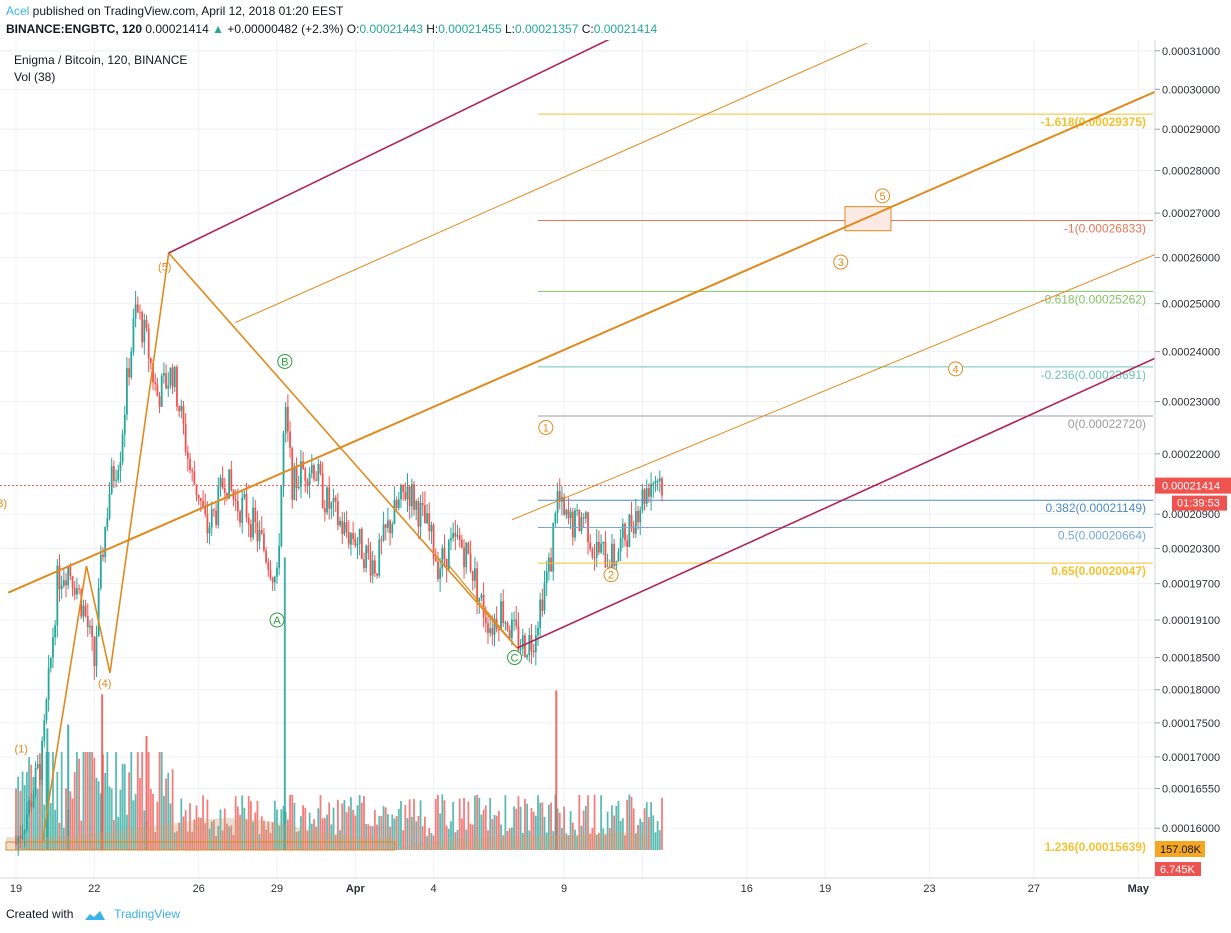  Describe the element at coordinates (1191, 691) in the screenshot. I see `price-tick-label: 0.00018000` at that location.